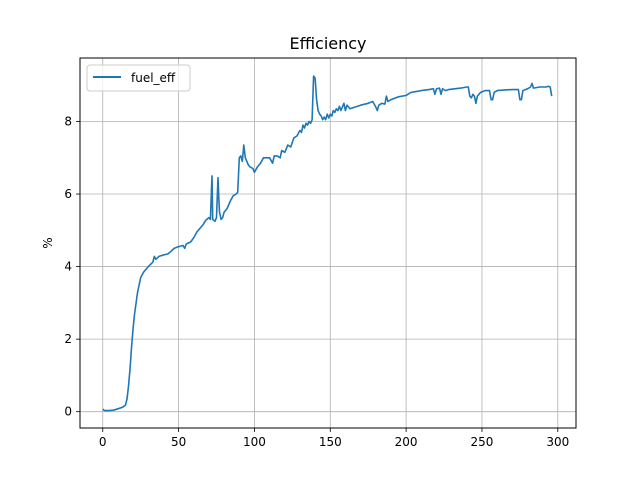  I want to click on legend: fuel_eff, so click(138, 78).